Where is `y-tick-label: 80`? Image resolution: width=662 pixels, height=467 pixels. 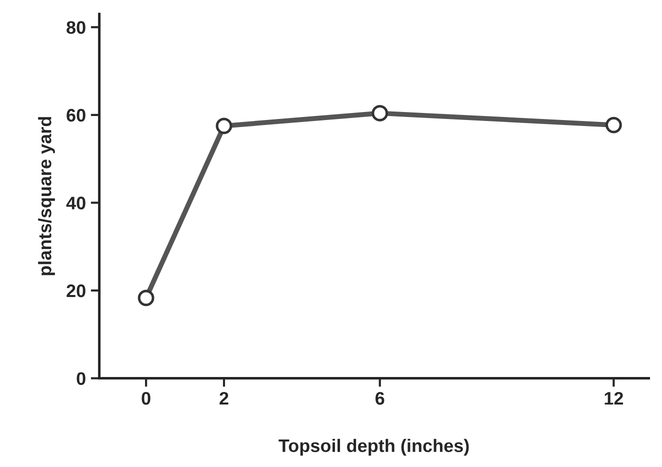 y-tick-label: 80 is located at coordinates (76, 27).